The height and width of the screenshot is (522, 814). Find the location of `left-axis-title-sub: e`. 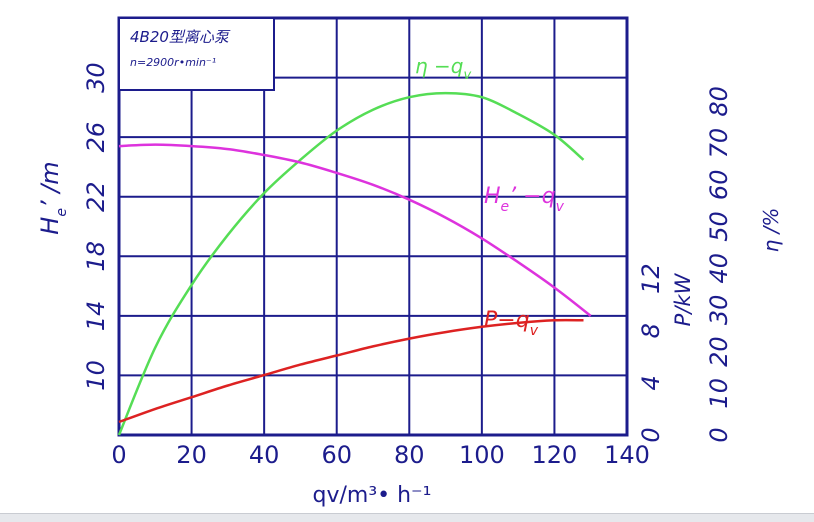

left-axis-title-sub: e is located at coordinates (62, 212).